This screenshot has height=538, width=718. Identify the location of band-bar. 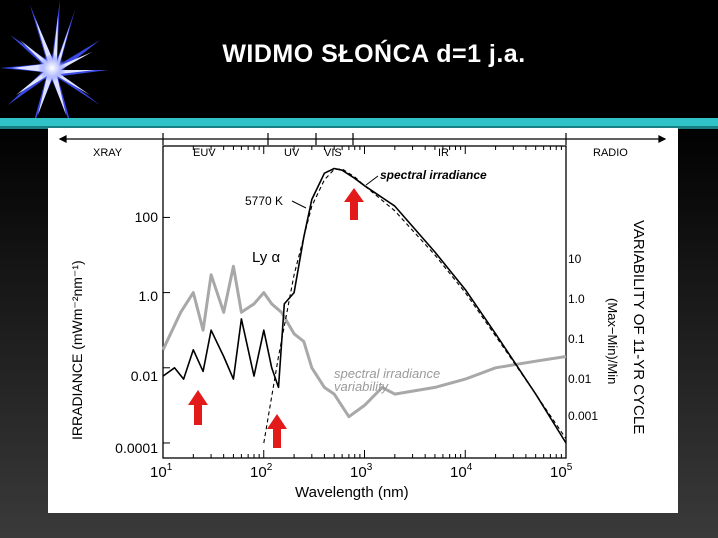
(362, 139).